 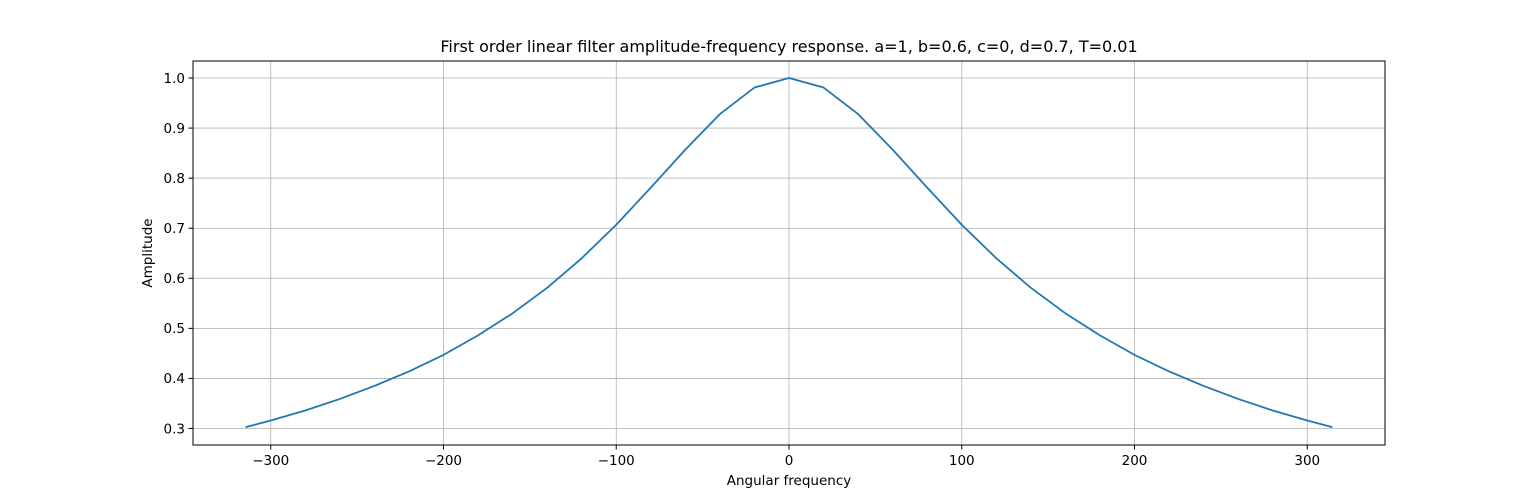 I want to click on y-tick-label: 0.6, so click(x=174, y=279).